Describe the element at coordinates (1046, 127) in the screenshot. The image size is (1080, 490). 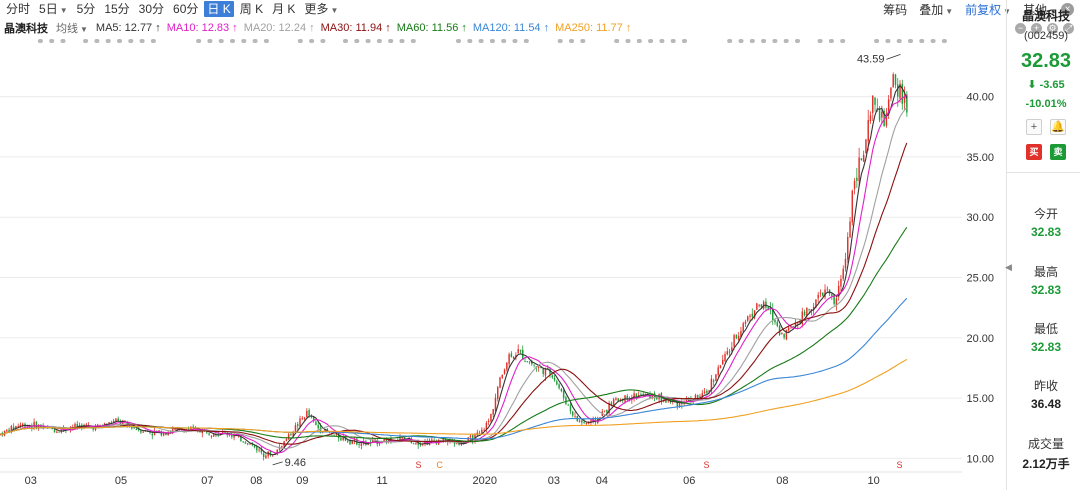
I see `quote-actions-top: + 🔔` at that location.